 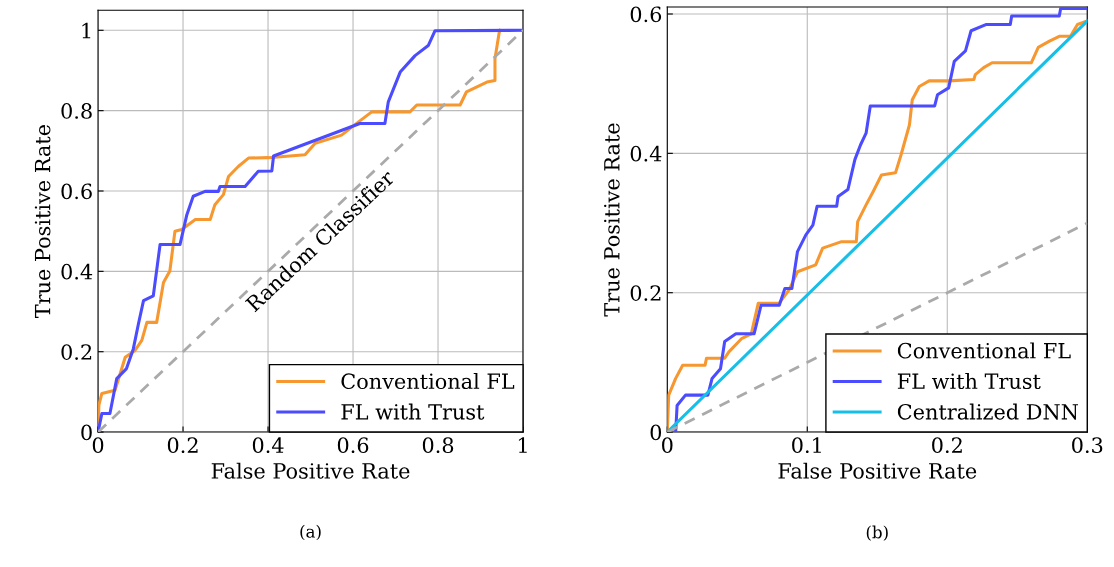 What do you see at coordinates (877, 533) in the screenshot?
I see `text: (b)` at bounding box center [877, 533].